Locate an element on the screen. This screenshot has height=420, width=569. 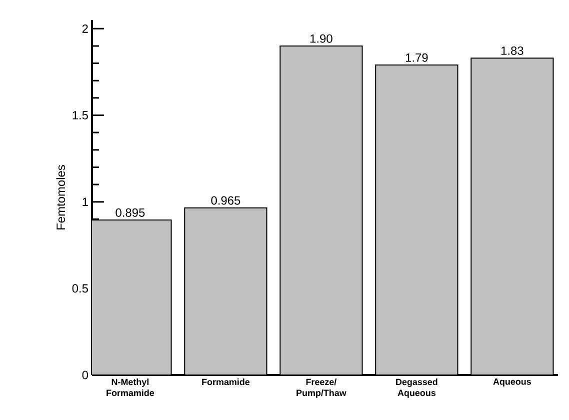
data-label: 0.895 is located at coordinates (130, 212).